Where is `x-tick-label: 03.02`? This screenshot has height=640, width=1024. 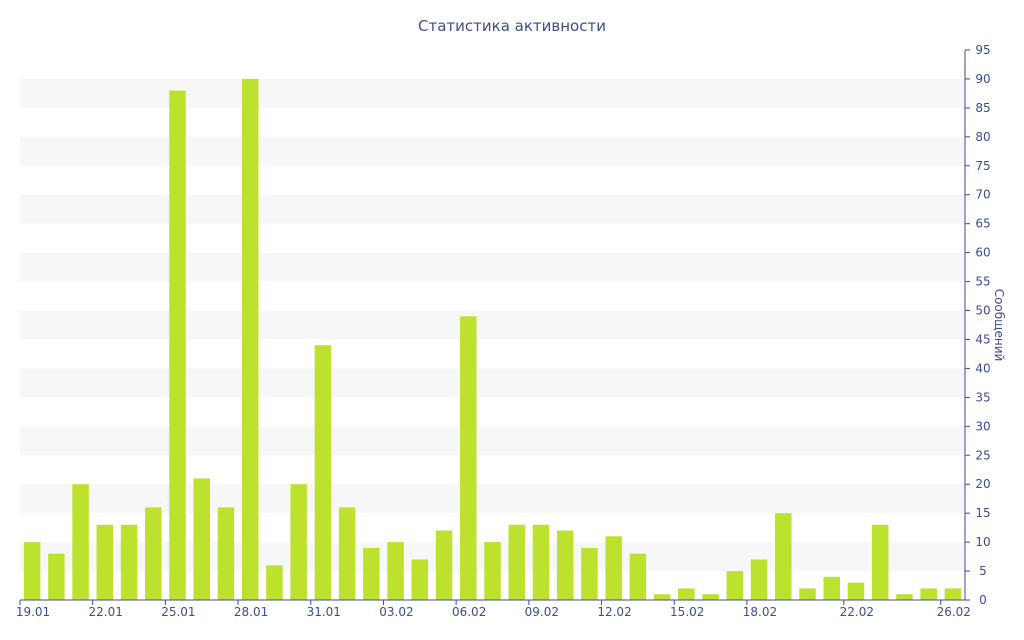 x-tick-label: 03.02 is located at coordinates (396, 612).